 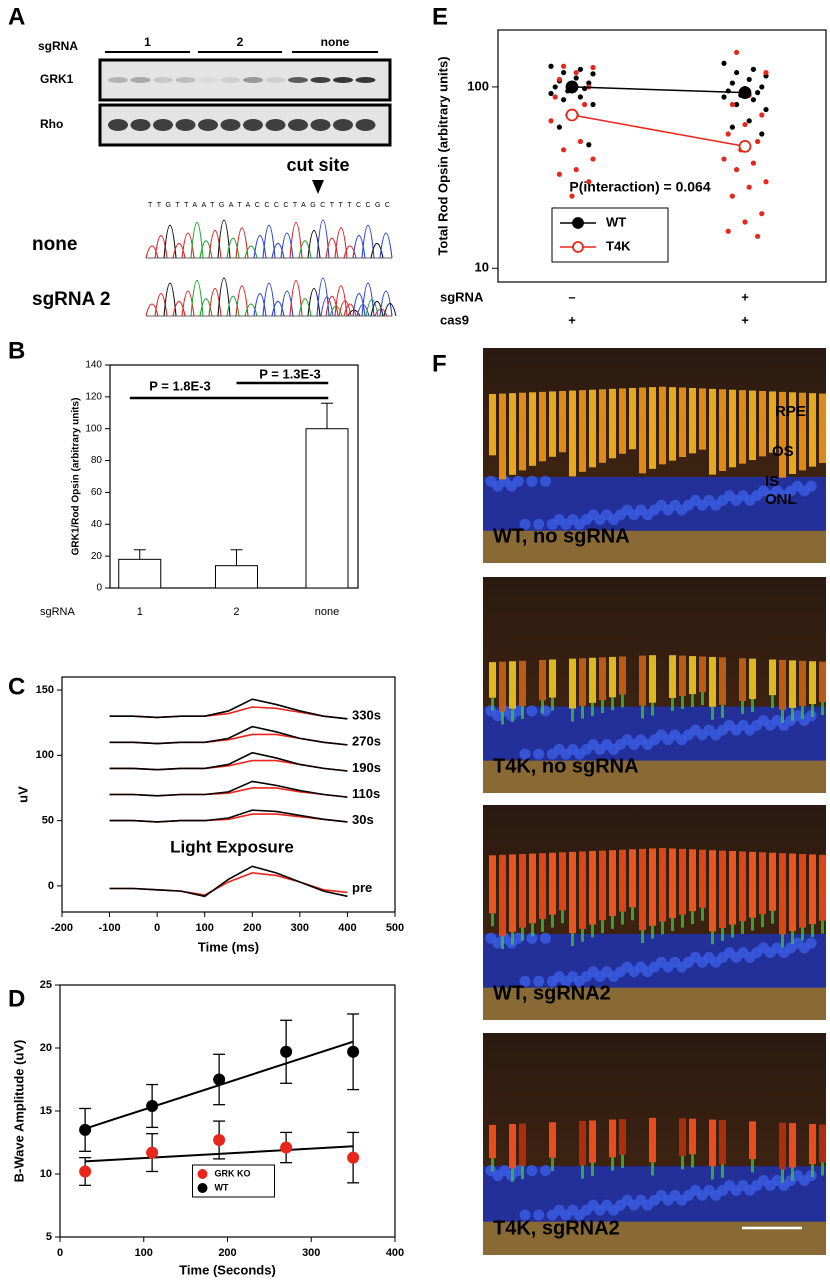 I want to click on x-tick-label: -100, so click(x=110, y=928).